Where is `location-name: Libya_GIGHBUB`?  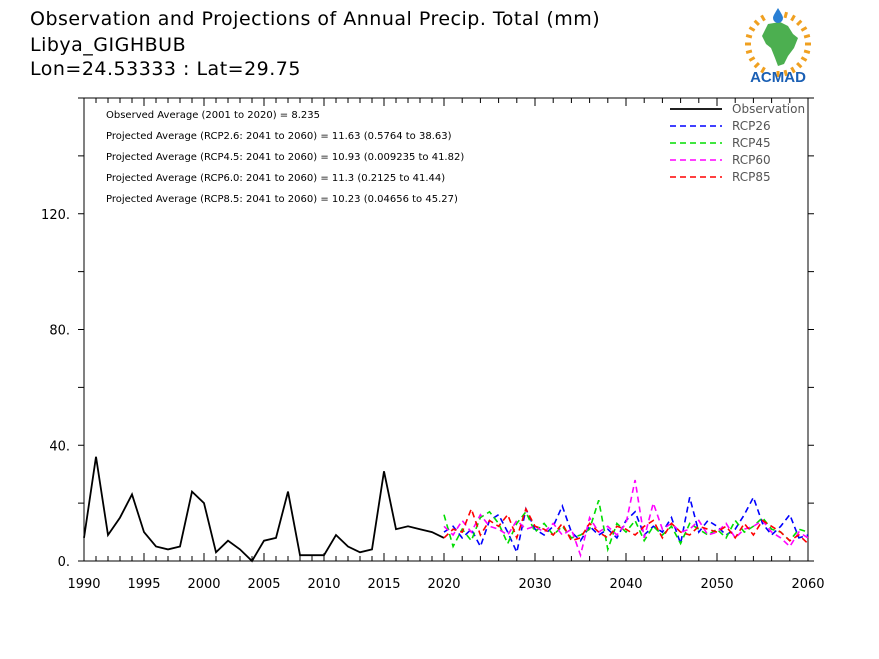
location-name: Libya_GIGHBUB is located at coordinates (108, 45).